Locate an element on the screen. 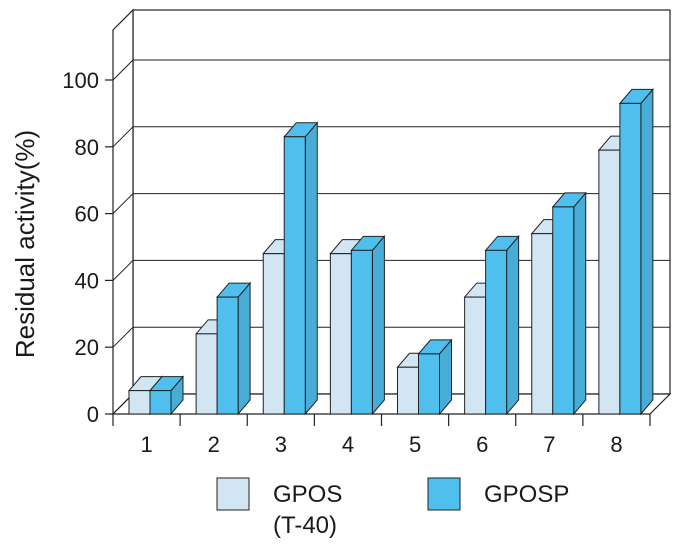 This screenshot has height=547, width=683. x-tick-label: 2 is located at coordinates (214, 444).